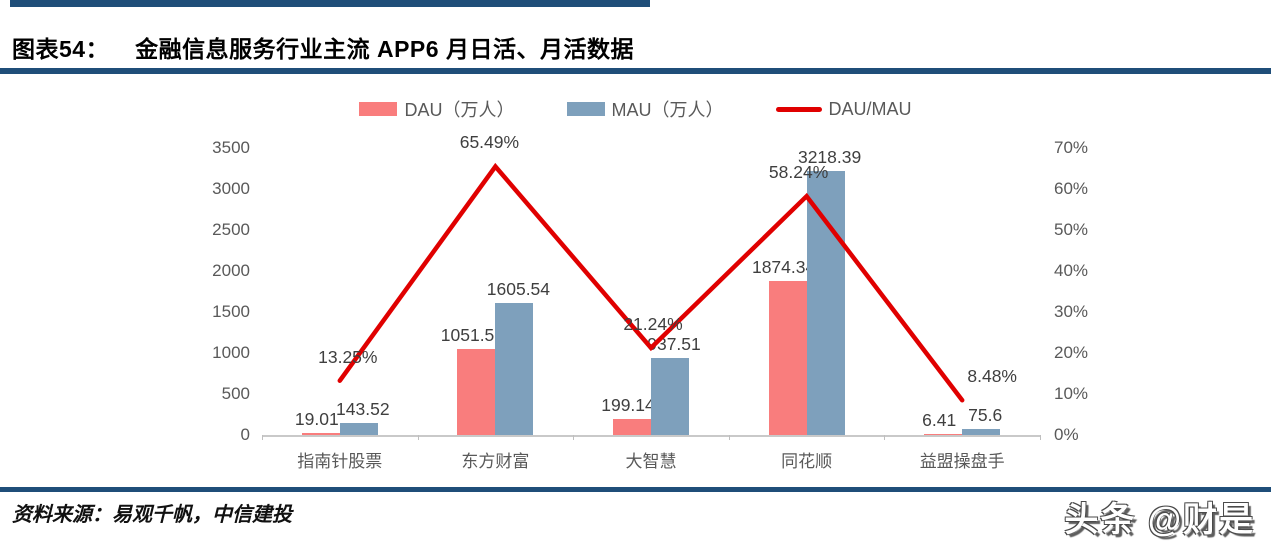 This screenshot has width=1271, height=547. I want to click on y-axis-label-right: 0%, so click(1066, 434).